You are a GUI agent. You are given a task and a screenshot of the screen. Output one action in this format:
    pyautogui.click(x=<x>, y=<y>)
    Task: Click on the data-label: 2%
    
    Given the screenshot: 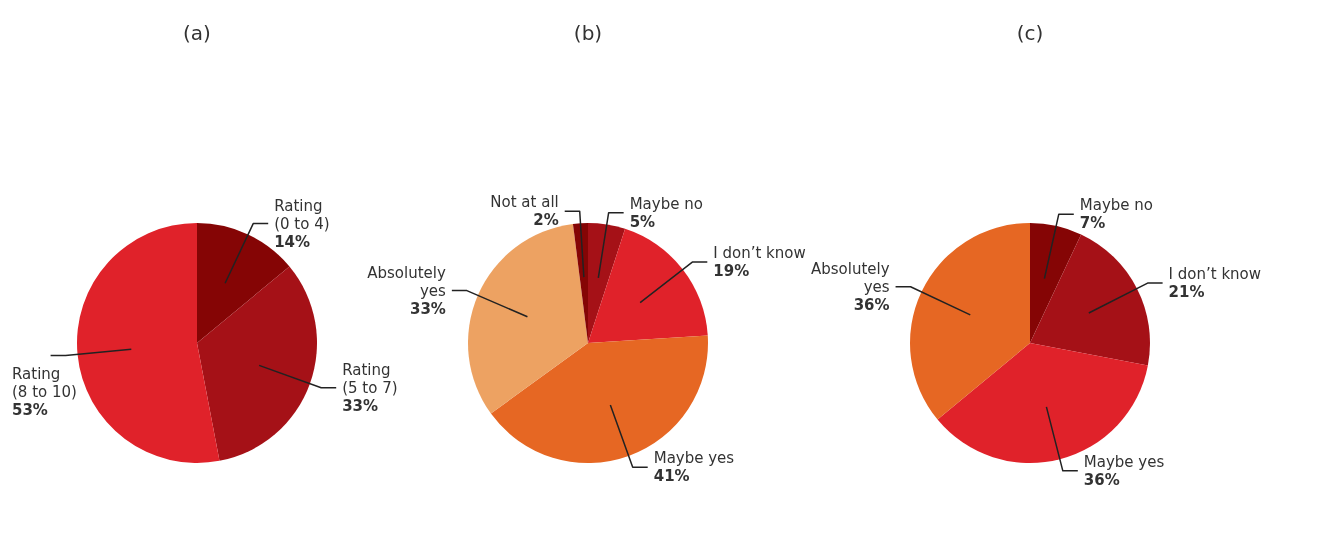 What is the action you would take?
    pyautogui.click(x=546, y=220)
    